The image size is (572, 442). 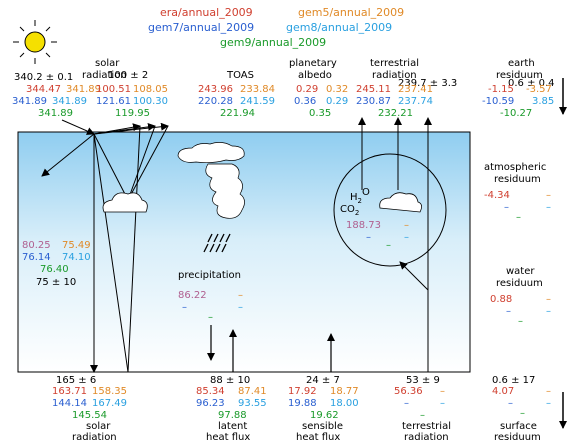 I want to click on top-solar-obs: 340.2 ± 0.1, so click(x=43, y=77).